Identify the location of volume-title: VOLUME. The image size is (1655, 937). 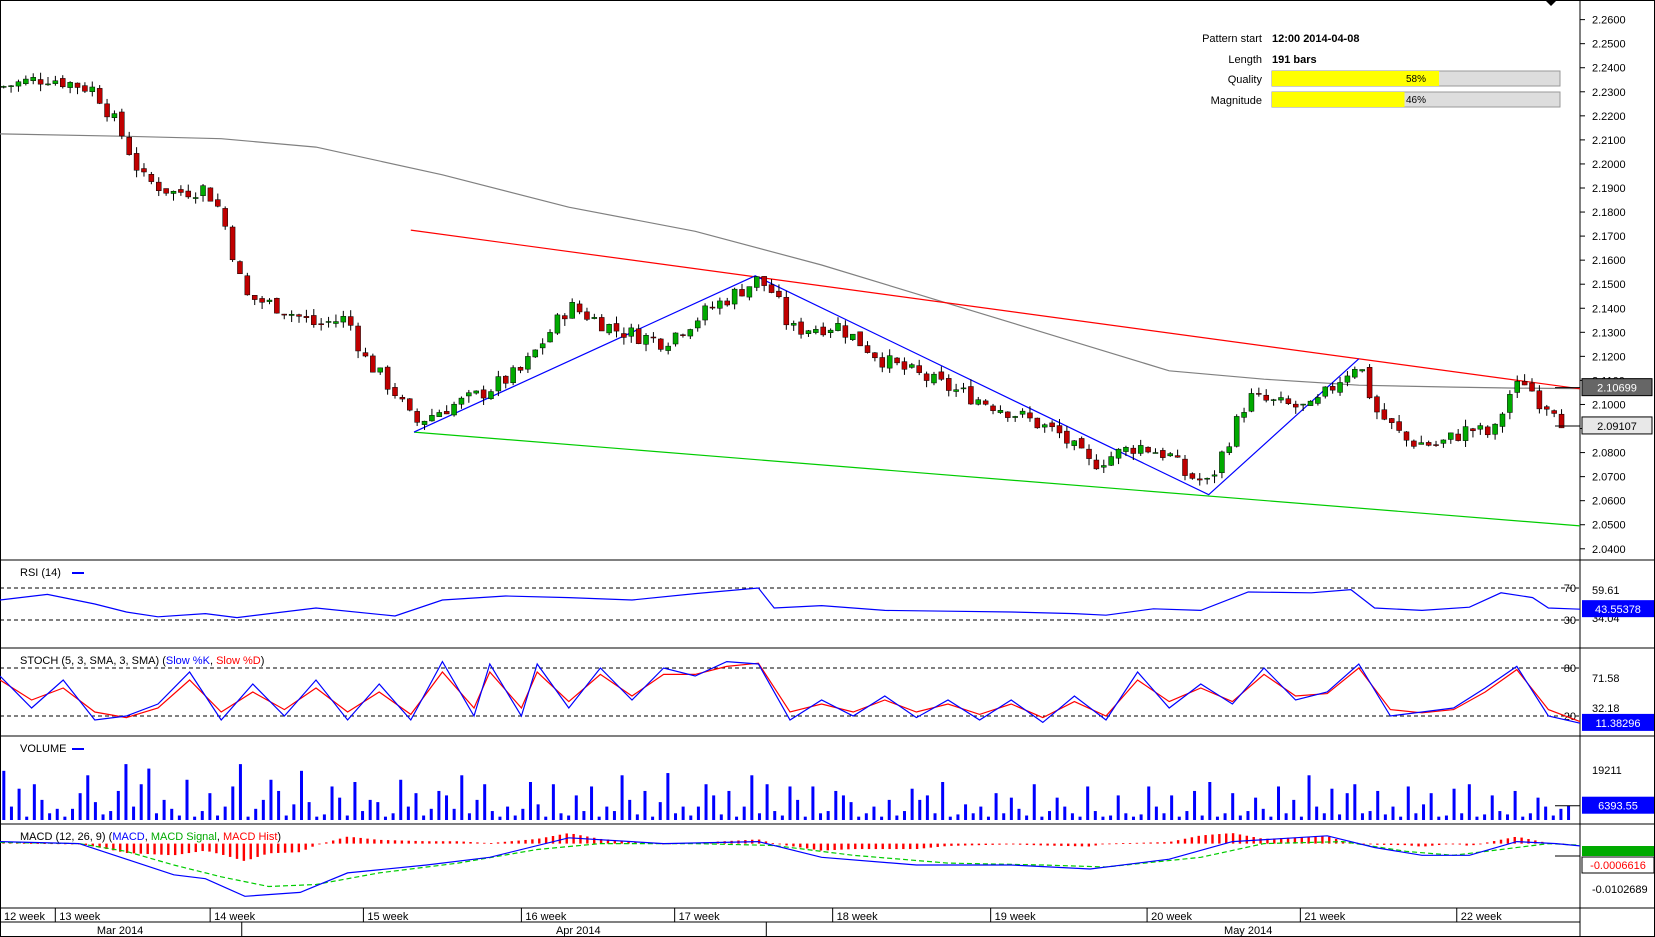
(43, 749).